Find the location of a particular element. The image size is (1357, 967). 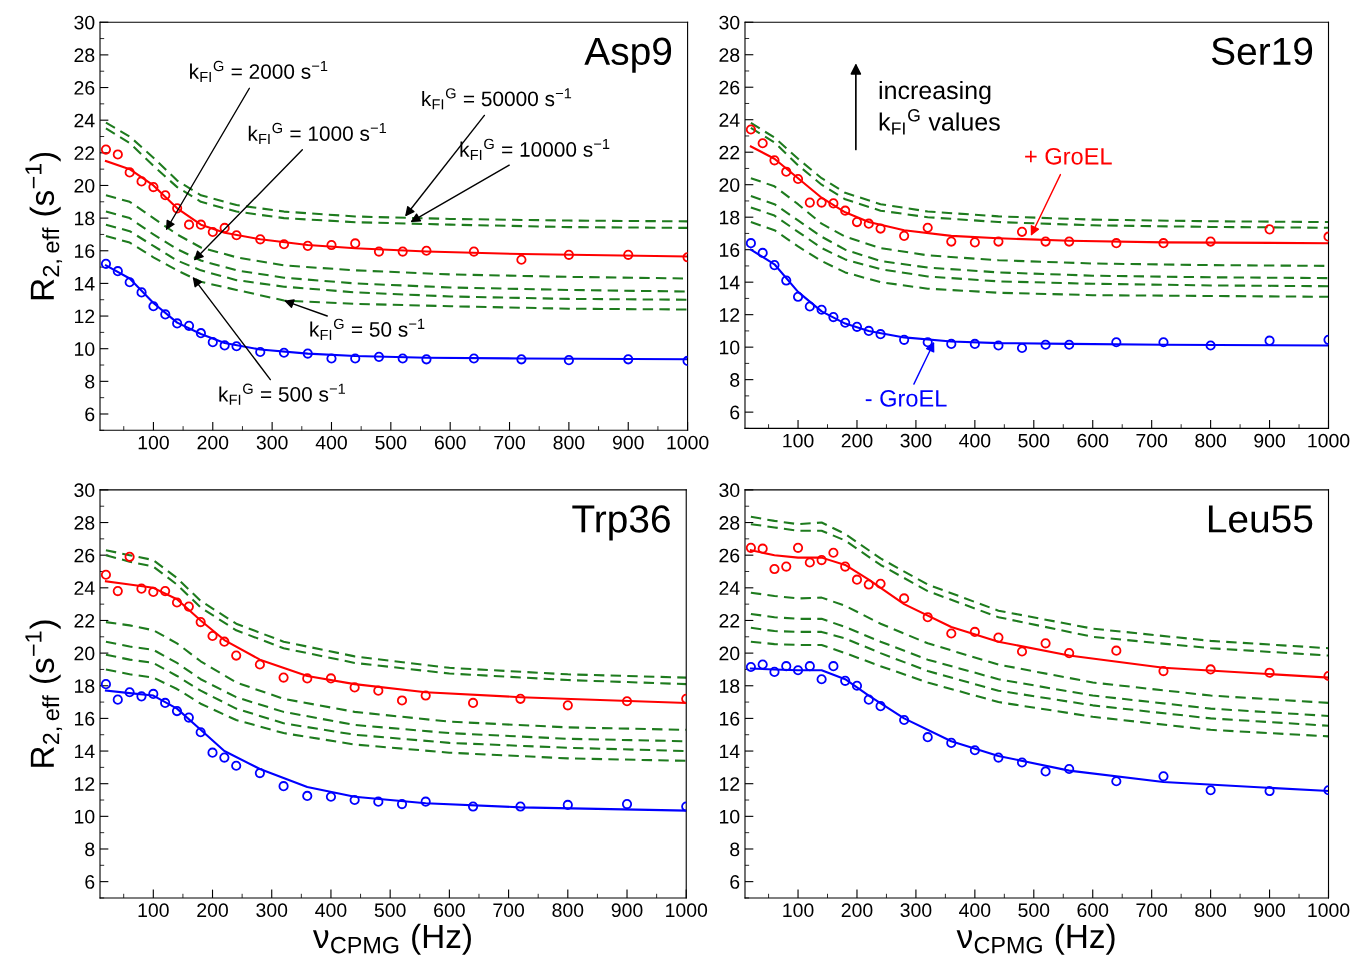

annotation: k$_{FI}$$^{G}$ = 2000 s$^{−1}$ is located at coordinates (259, 71).